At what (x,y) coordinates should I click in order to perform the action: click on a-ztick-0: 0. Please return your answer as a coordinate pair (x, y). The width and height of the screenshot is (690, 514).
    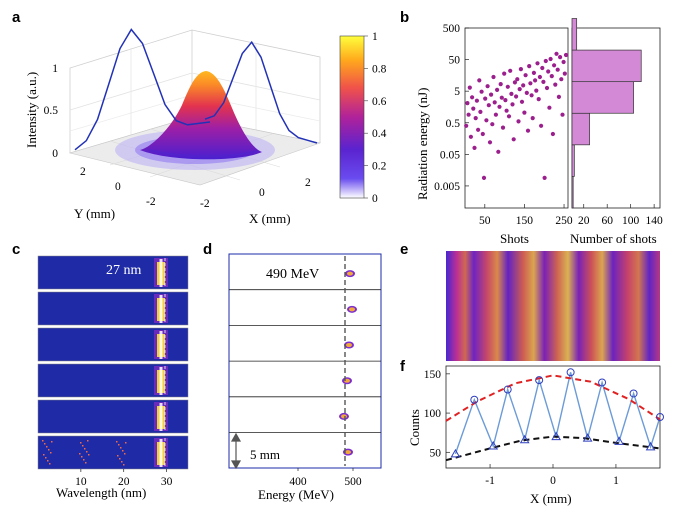
    Looking at the image, I should click on (55, 154).